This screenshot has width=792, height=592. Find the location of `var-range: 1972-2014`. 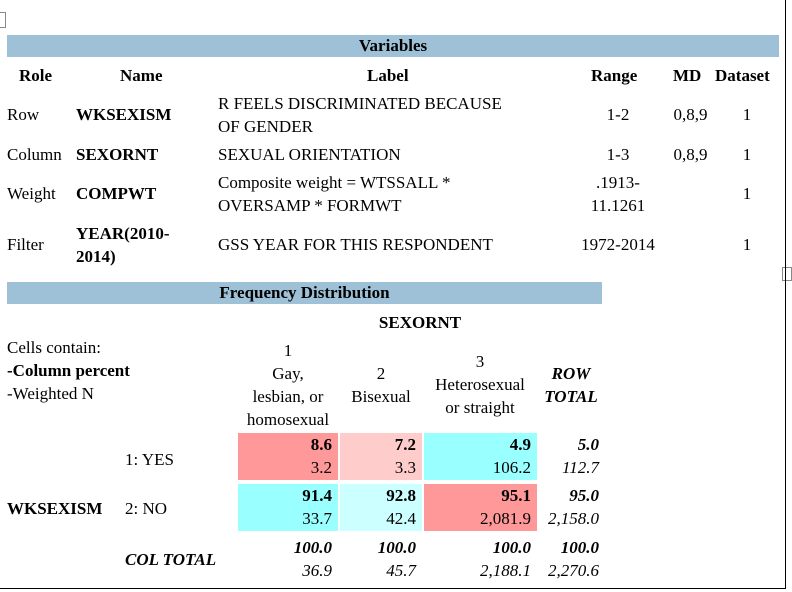

var-range: 1972-2014 is located at coordinates (618, 244).